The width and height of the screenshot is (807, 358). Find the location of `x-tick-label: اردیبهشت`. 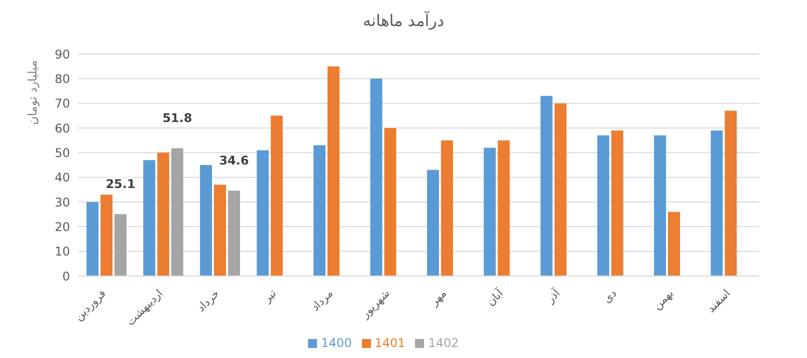

x-tick-label: اردیبهشت is located at coordinates (145, 307).